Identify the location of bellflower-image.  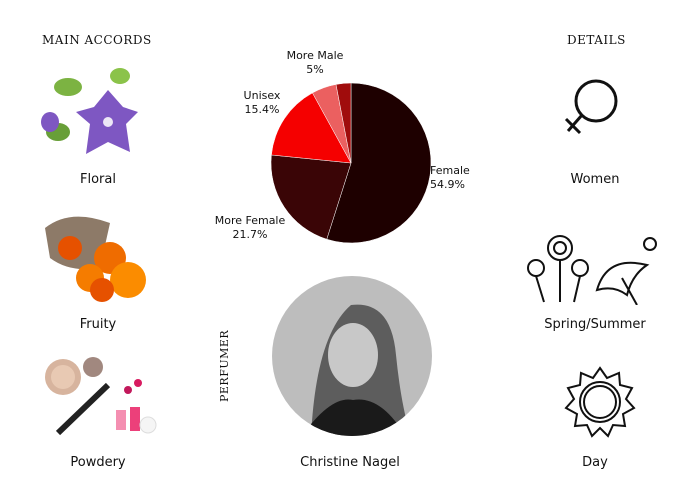
(89, 111).